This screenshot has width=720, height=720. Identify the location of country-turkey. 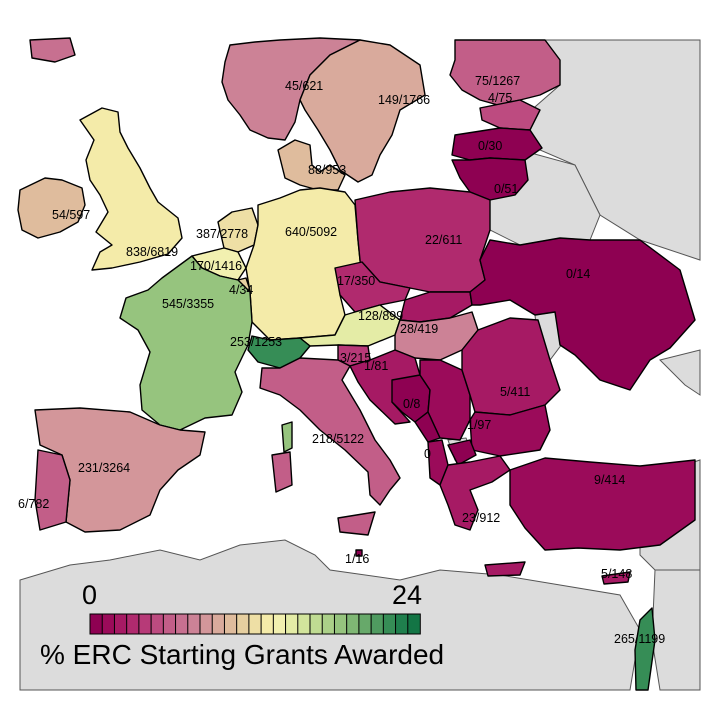
(602, 504).